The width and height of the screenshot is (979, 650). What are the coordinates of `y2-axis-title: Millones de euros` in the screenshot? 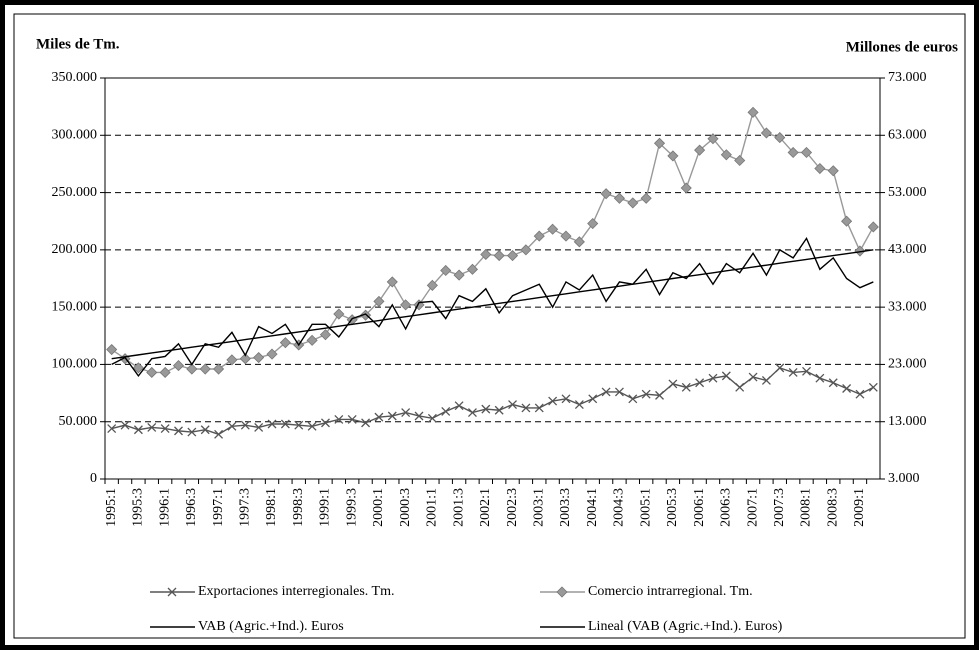 It's located at (902, 47).